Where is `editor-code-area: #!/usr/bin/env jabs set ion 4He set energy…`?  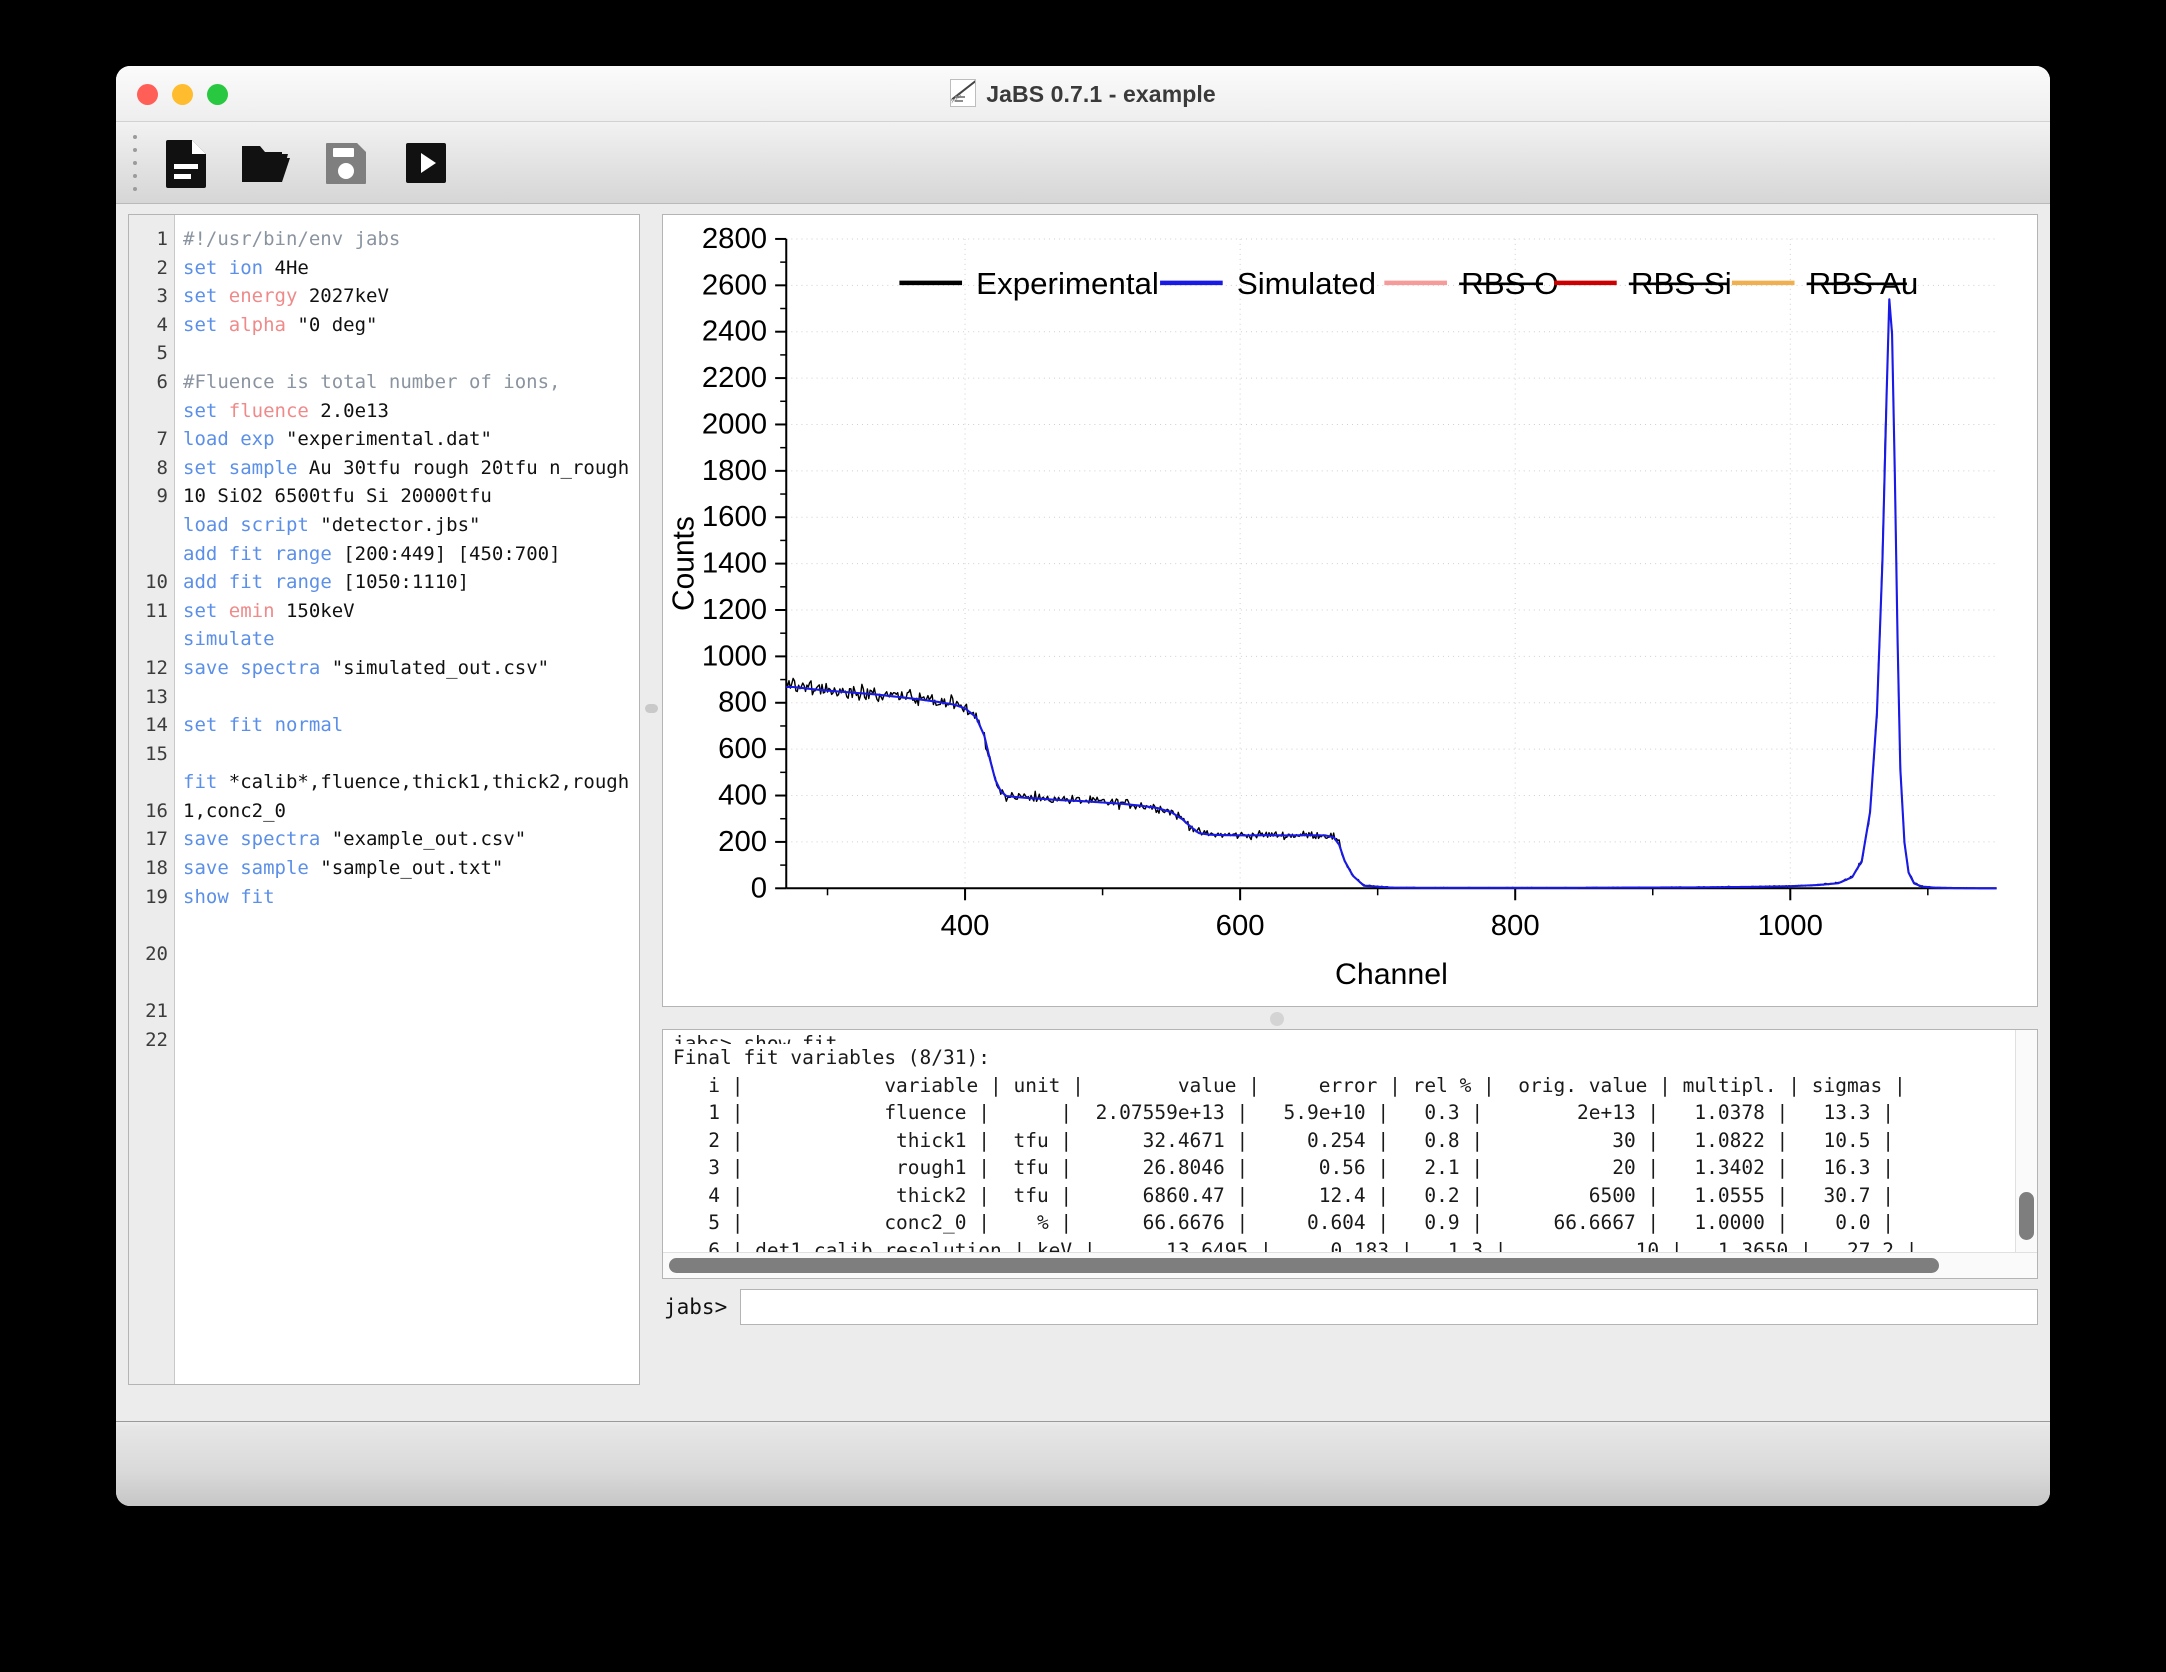 editor-code-area: #!/usr/bin/env jabs set ion 4He set energy… is located at coordinates (407, 799).